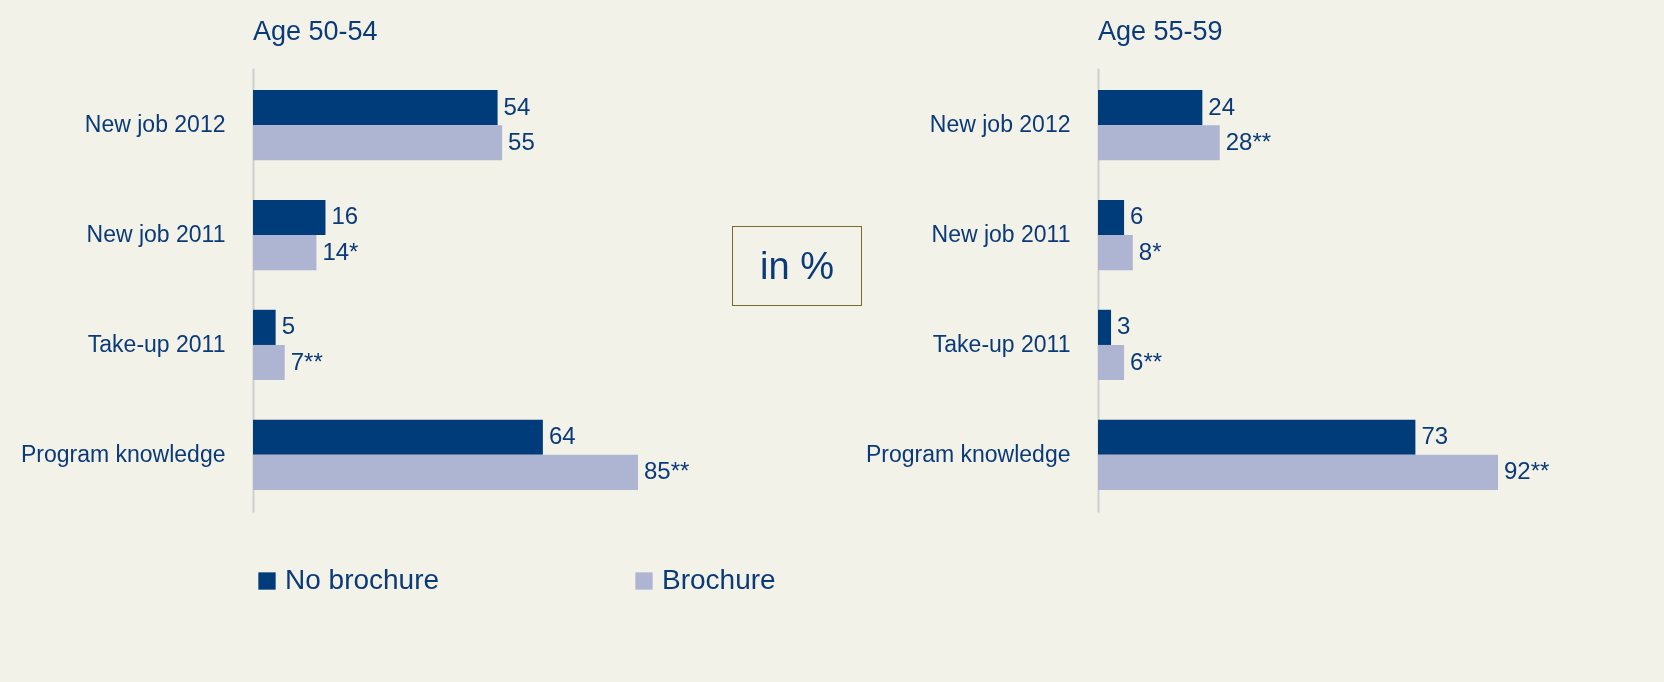 This screenshot has height=682, width=1664. I want to click on data-label: 7**, so click(306, 361).